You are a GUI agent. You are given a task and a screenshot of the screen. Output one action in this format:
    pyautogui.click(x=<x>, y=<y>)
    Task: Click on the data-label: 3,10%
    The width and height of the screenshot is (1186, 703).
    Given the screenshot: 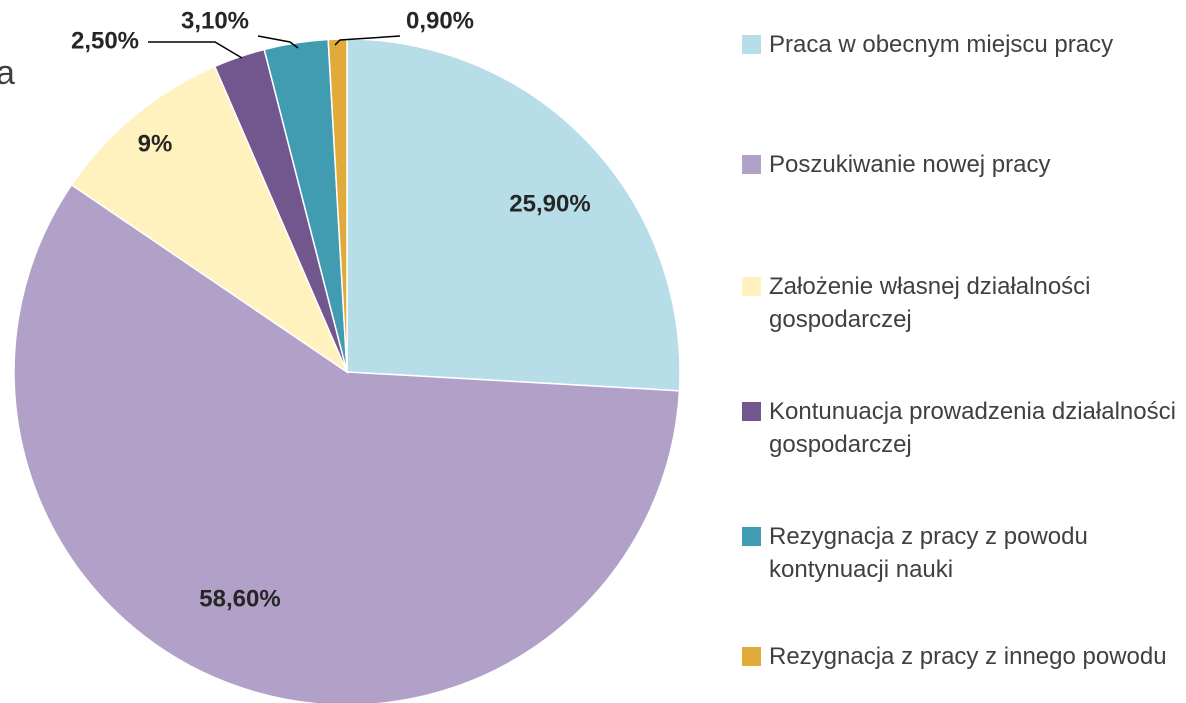 What is the action you would take?
    pyautogui.click(x=215, y=20)
    